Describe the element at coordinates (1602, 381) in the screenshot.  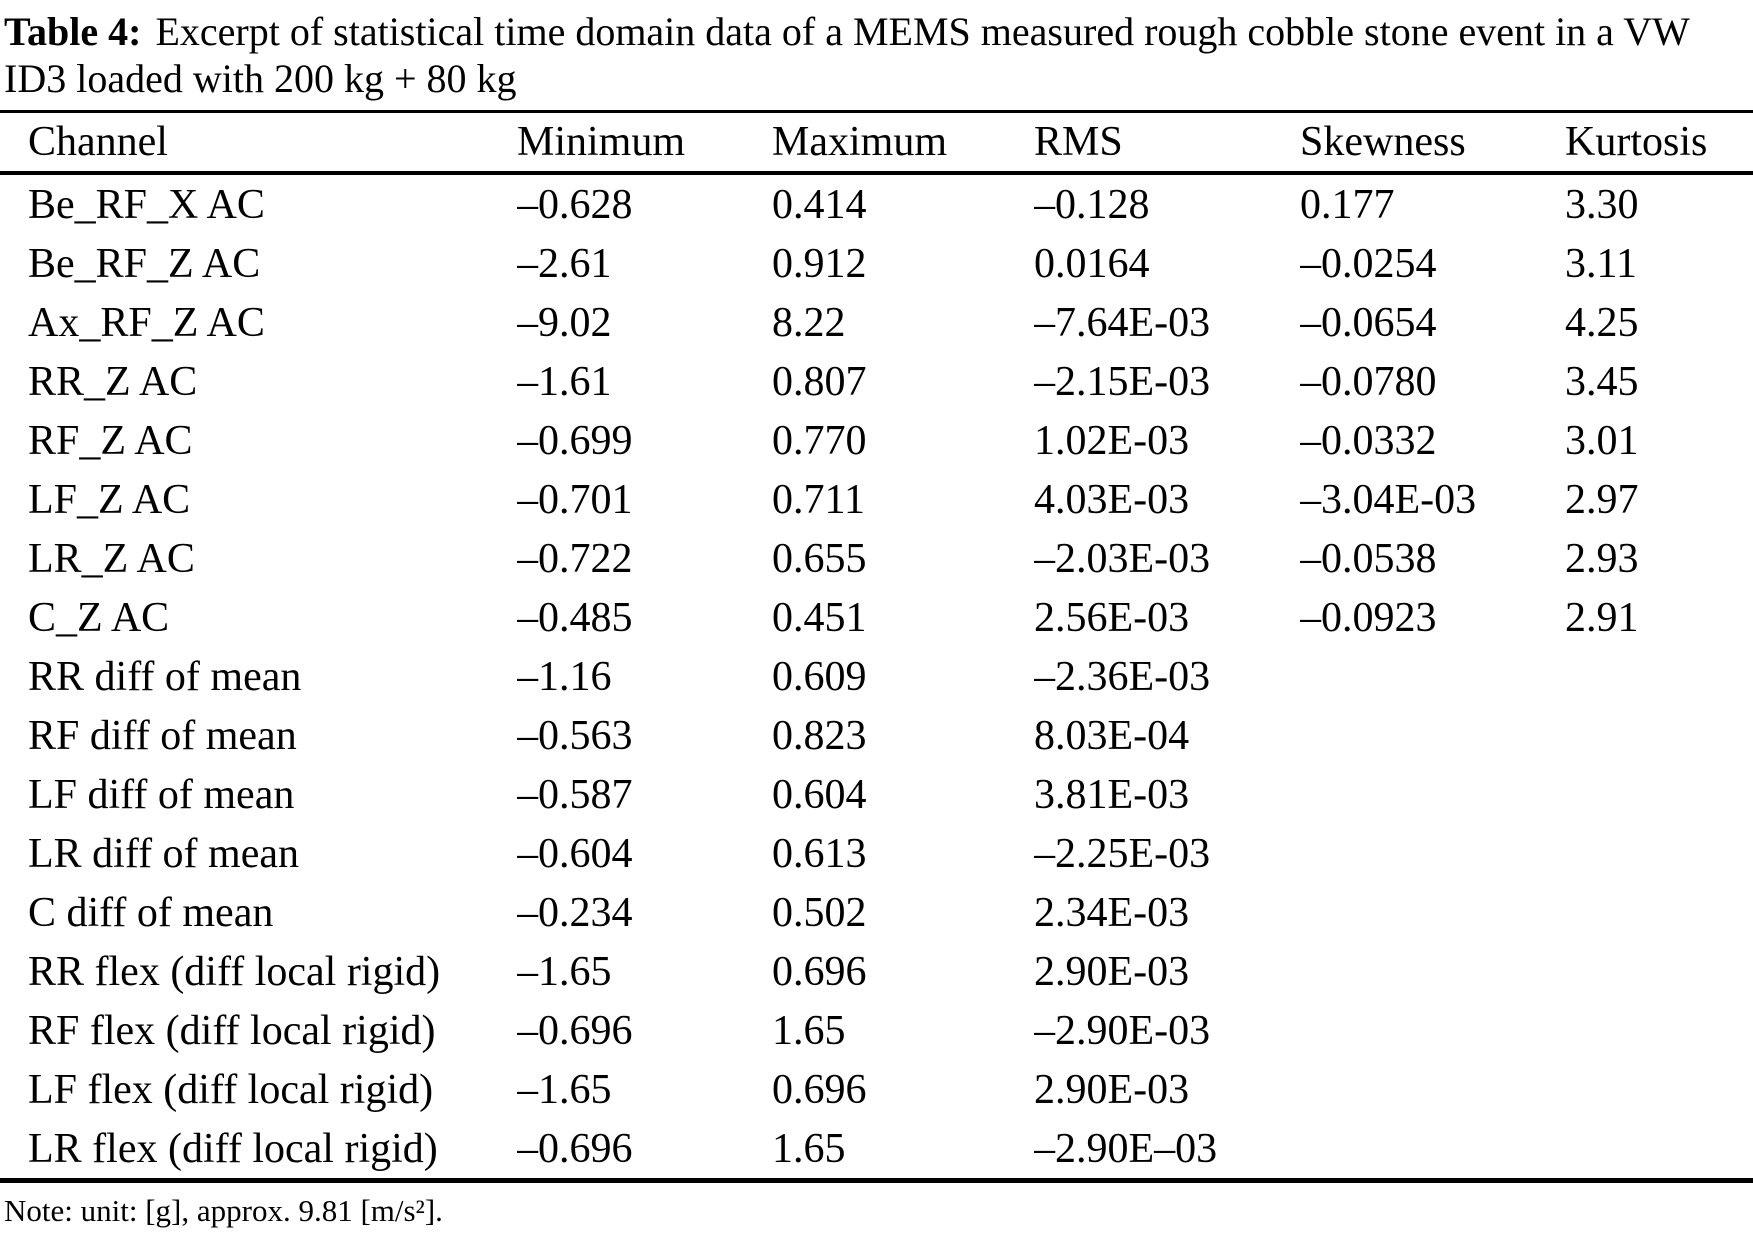
I see `cell-kurtosis: 3.45` at that location.